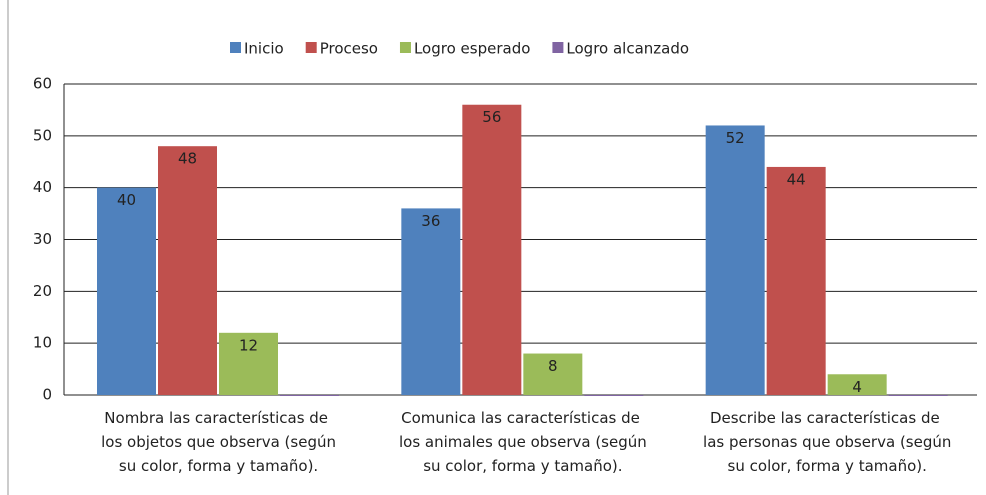 This screenshot has height=495, width=986. What do you see at coordinates (472, 49) in the screenshot?
I see `legend-label: Logro esperado` at bounding box center [472, 49].